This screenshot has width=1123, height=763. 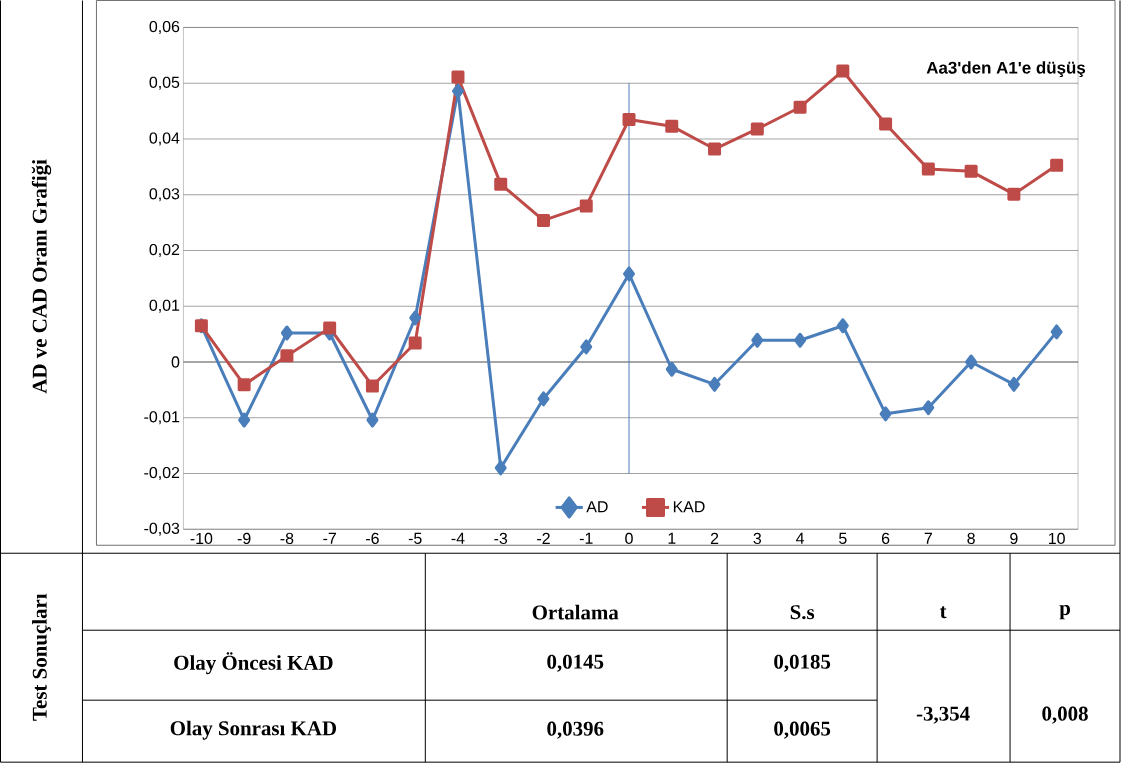 What do you see at coordinates (802, 612) in the screenshot?
I see `text: S.s` at bounding box center [802, 612].